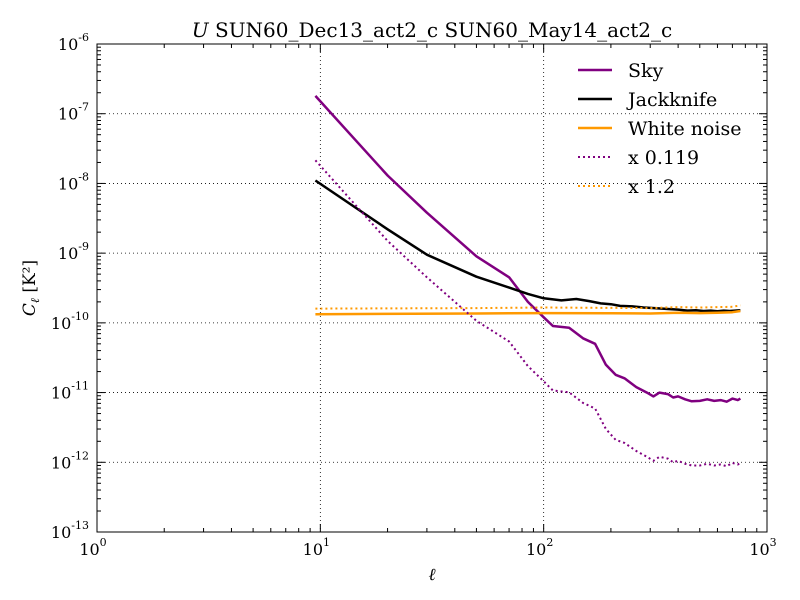 This screenshot has height=600, width=800. Describe the element at coordinates (663, 158) in the screenshot. I see `legend-label: x 0.119` at that location.